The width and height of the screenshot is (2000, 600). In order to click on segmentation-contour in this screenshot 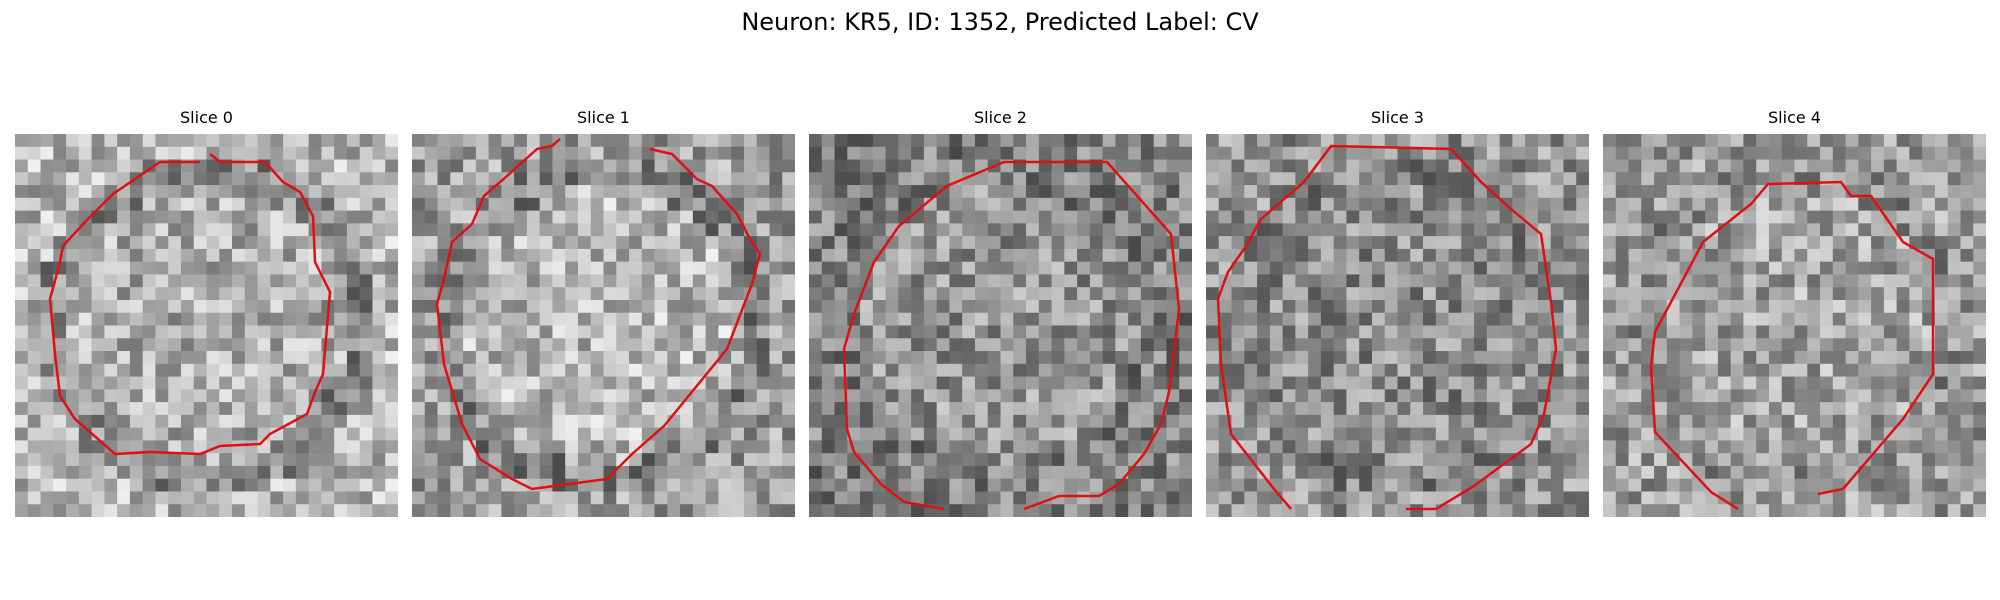, I will do `click(598, 314)`.